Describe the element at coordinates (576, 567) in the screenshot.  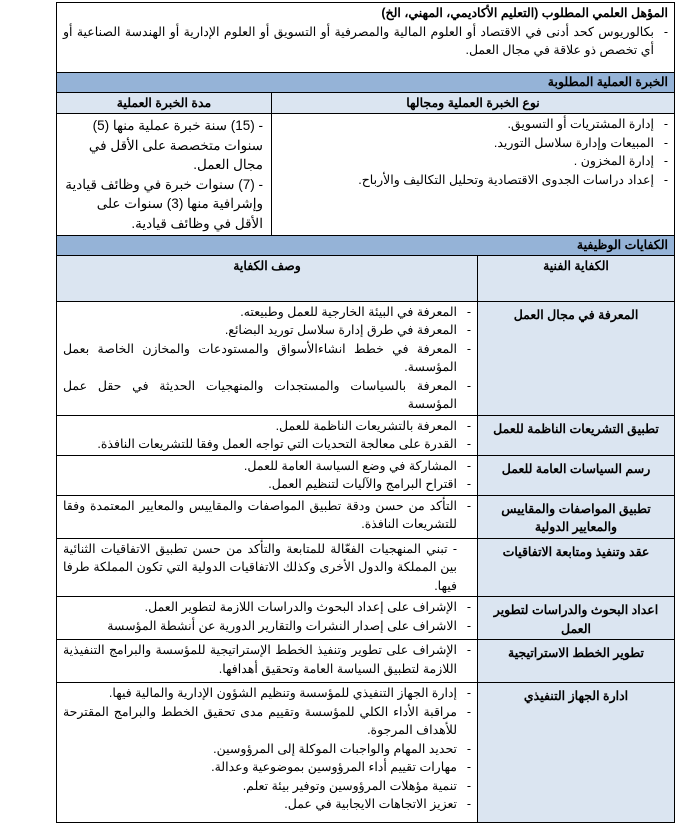
I see `competency-name: عقد وتنفيذ ومتابعة الاتفاقيات` at that location.